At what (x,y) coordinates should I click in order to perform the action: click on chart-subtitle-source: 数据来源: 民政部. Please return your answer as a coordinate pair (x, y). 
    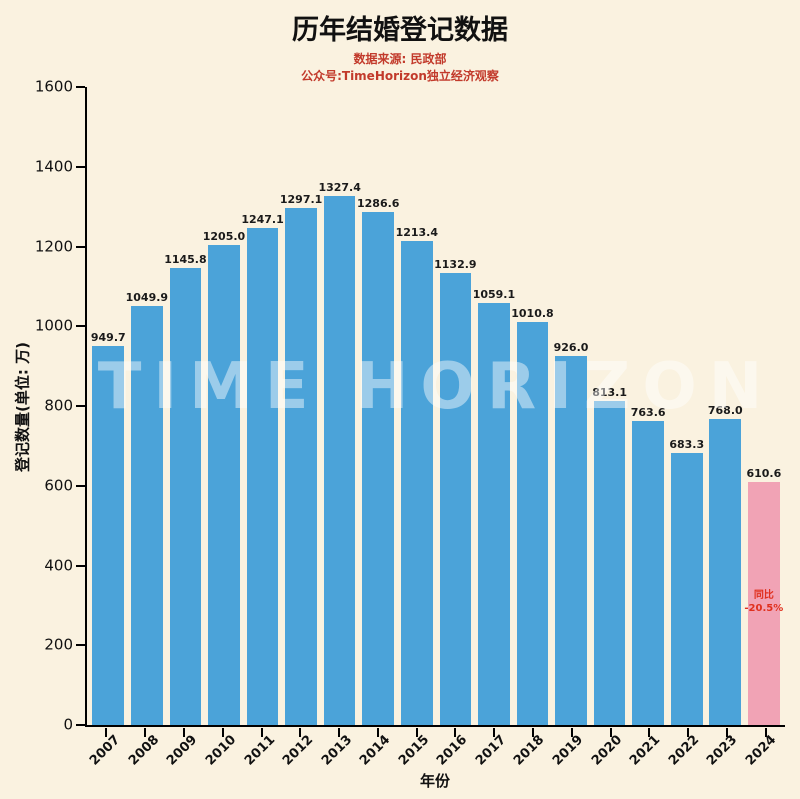
    Looking at the image, I should click on (400, 59).